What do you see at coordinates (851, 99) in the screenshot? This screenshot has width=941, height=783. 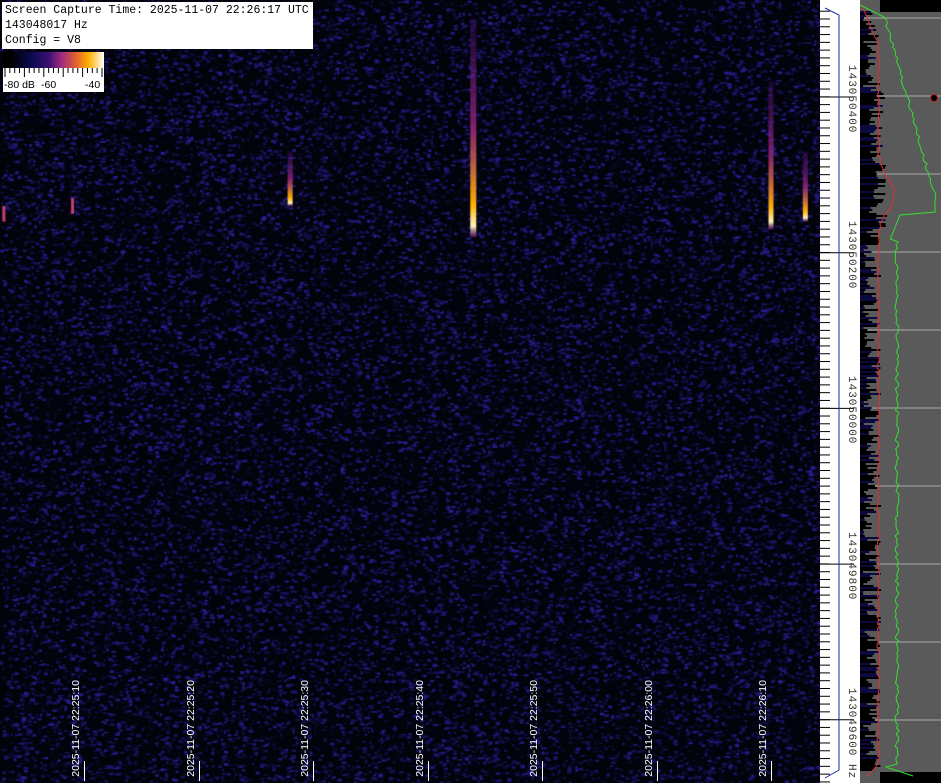 I see `frequency-label: 143050400` at bounding box center [851, 99].